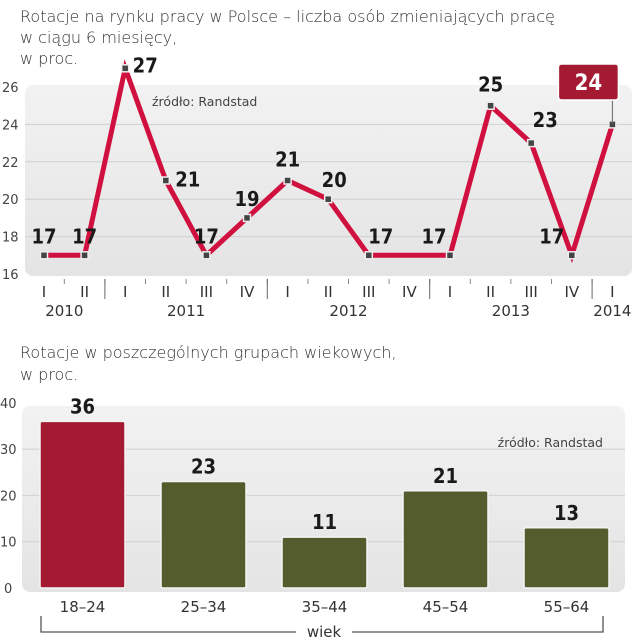 The height and width of the screenshot is (640, 638). What do you see at coordinates (10, 125) in the screenshot?
I see `y-tick-label: 24` at bounding box center [10, 125].